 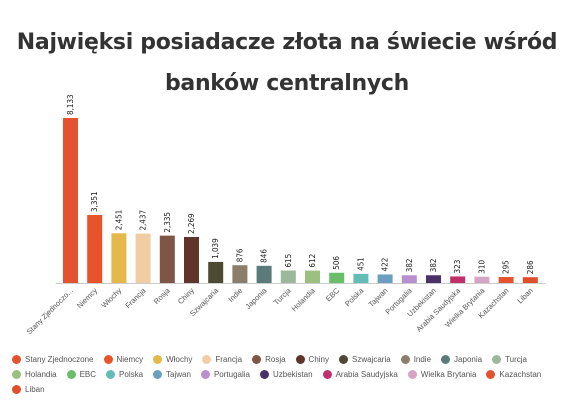 I want to click on bar-value-label: 2,335, so click(x=167, y=222).